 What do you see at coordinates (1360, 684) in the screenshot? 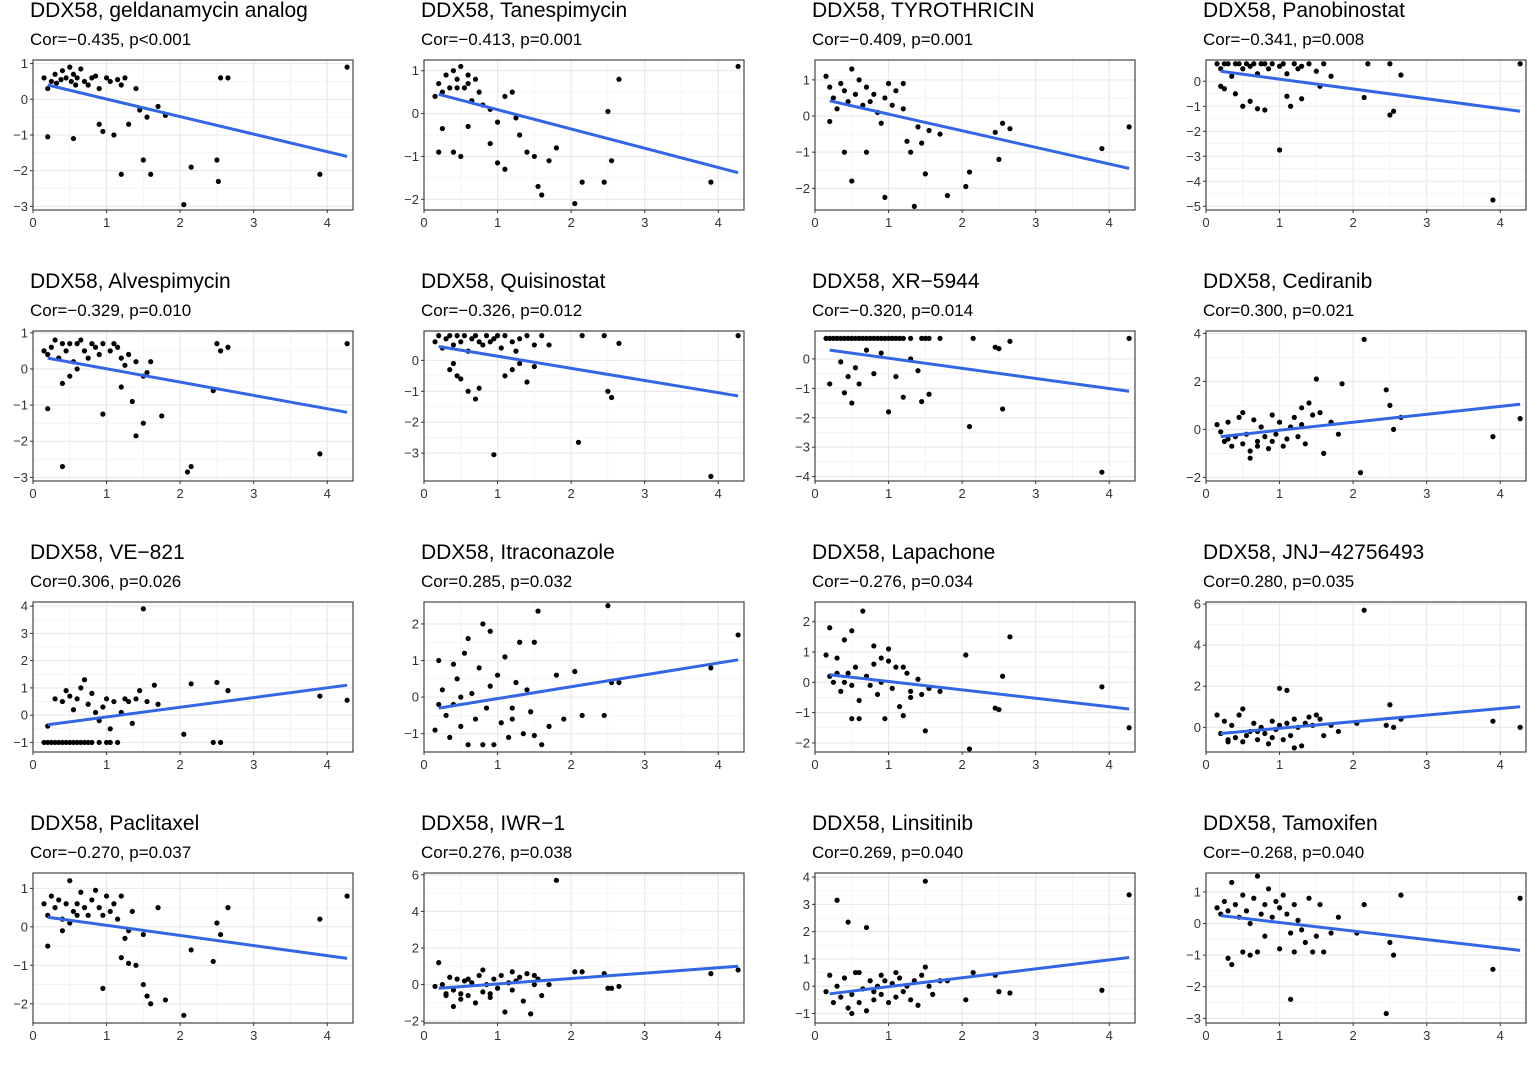
I see `scatter-plot: 0 1 2 3 4 6 4 2 0` at bounding box center [1360, 684].